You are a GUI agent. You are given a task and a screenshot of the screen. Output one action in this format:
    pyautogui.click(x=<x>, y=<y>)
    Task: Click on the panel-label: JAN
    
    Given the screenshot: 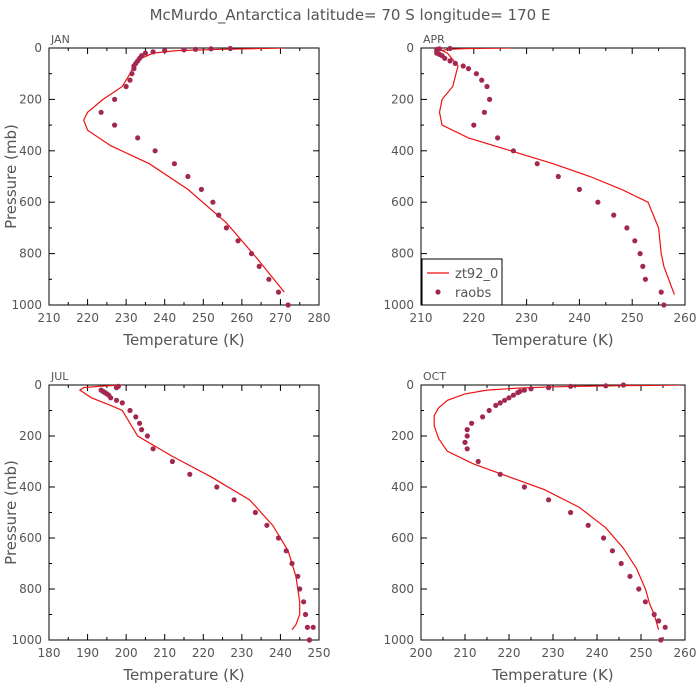 What is the action you would take?
    pyautogui.click(x=60, y=39)
    